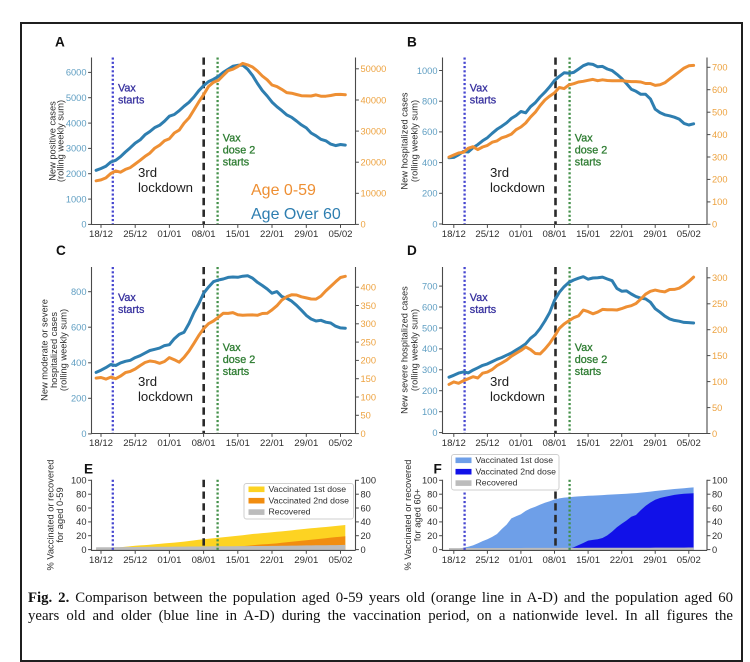  What do you see at coordinates (430, 163) in the screenshot?
I see `svg-text: 400` at bounding box center [430, 163].